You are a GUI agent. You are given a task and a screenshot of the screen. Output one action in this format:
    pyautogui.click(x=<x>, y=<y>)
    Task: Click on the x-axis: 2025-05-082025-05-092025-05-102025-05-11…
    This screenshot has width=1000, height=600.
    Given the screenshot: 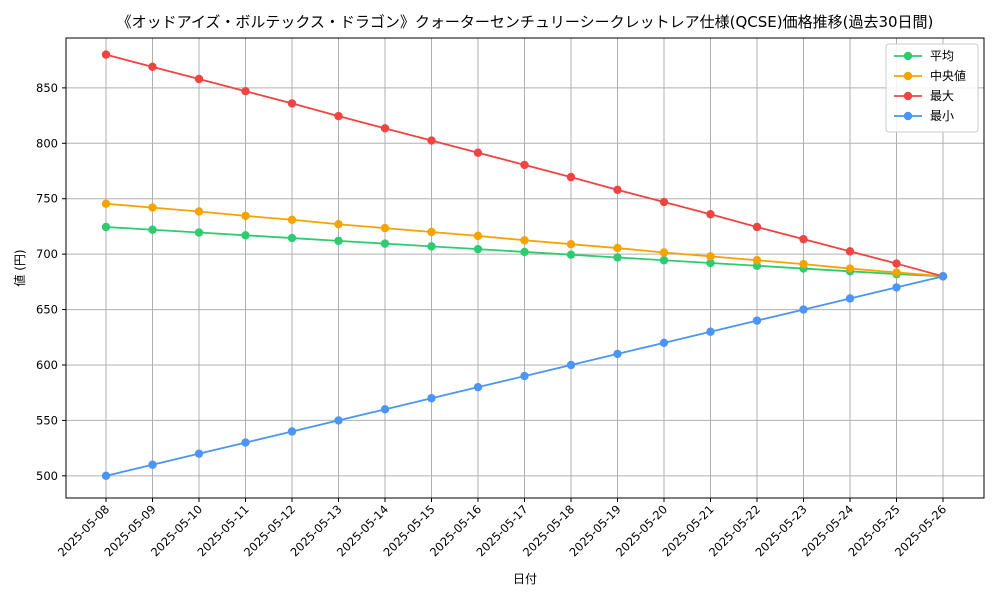 What is the action you would take?
    pyautogui.click(x=502, y=528)
    